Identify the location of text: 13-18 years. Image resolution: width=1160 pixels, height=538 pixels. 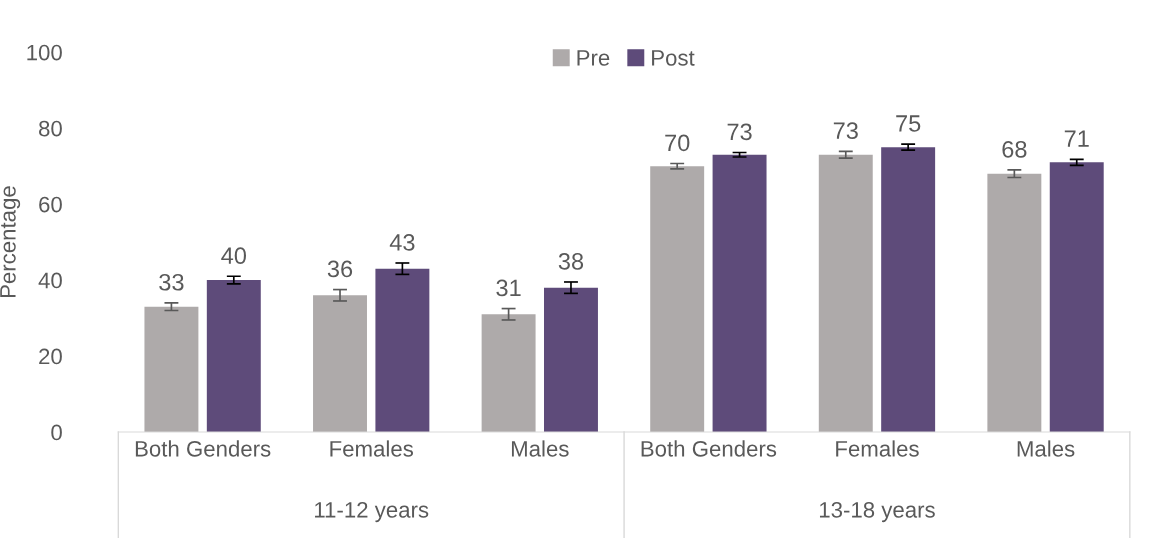
(877, 512).